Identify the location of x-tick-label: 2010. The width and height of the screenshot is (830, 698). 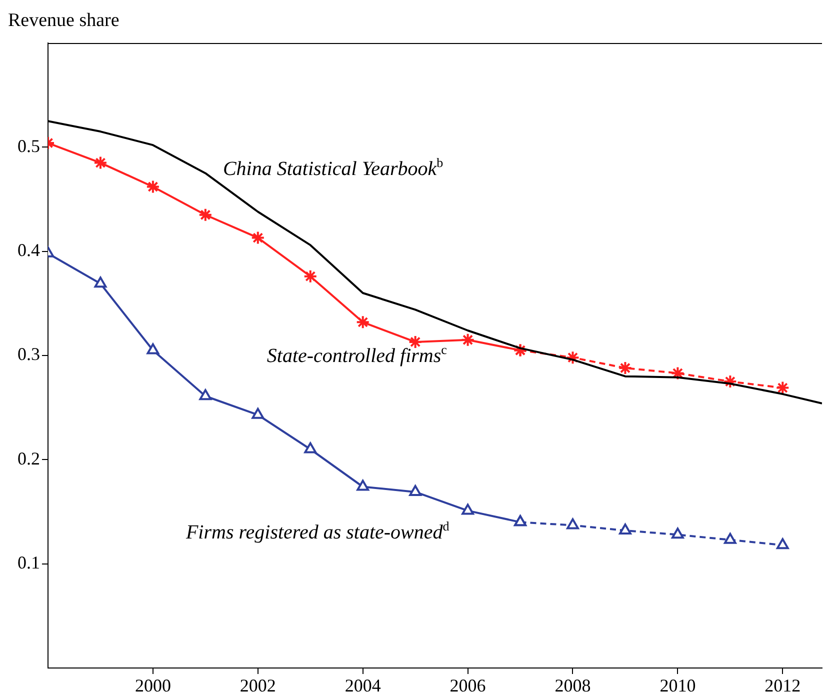
(678, 686).